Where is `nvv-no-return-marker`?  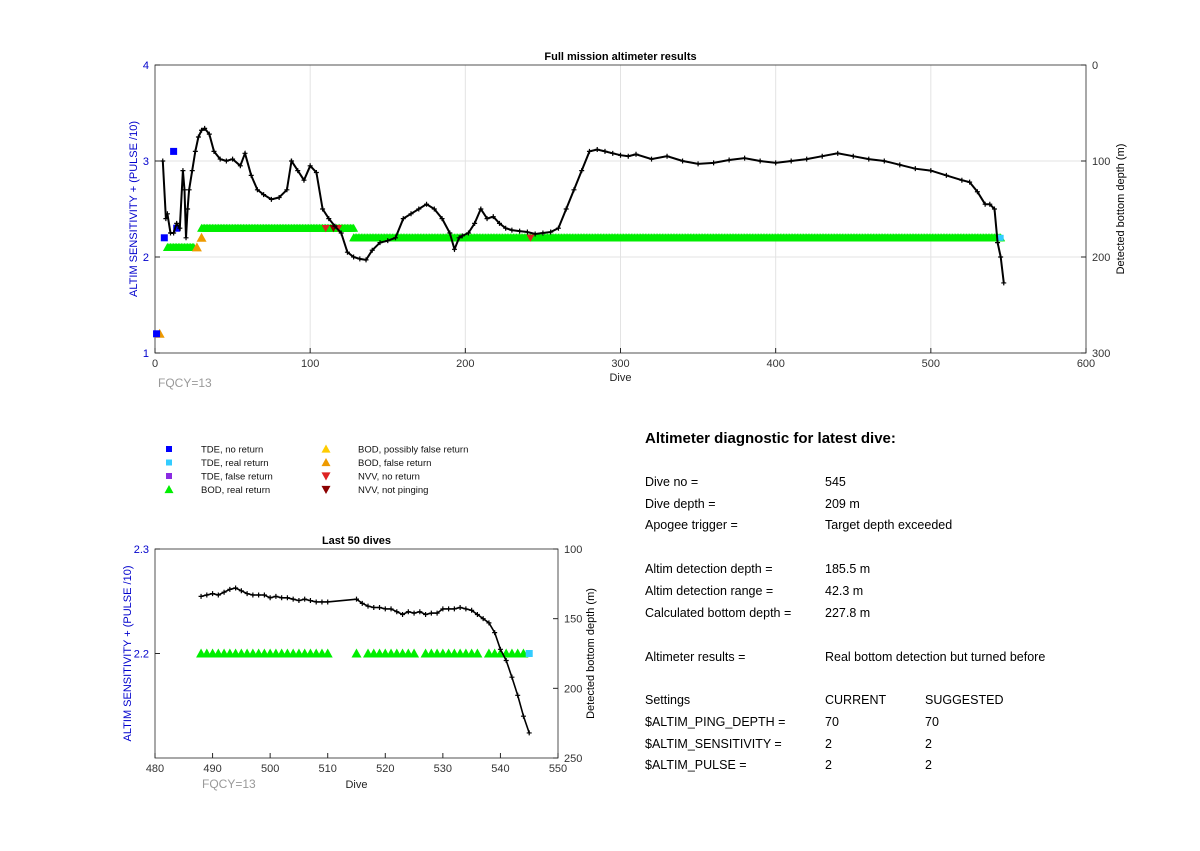 nvv-no-return-marker is located at coordinates (530, 238).